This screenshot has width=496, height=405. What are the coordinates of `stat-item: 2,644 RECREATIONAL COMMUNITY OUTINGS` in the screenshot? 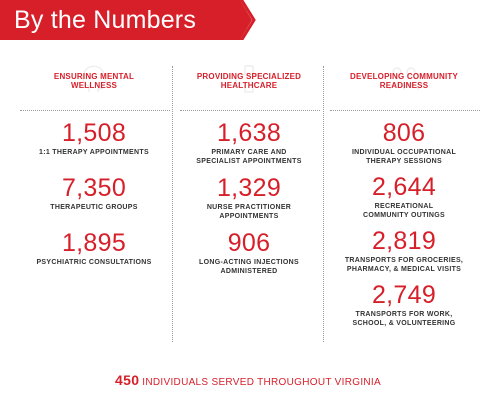 It's located at (404, 197).